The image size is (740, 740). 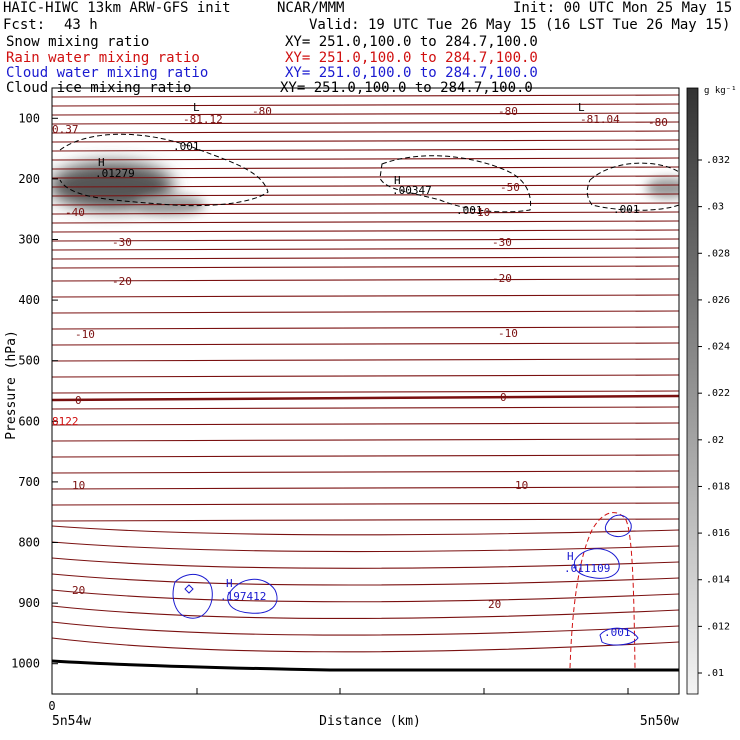 What do you see at coordinates (425, 594) in the screenshot?
I see `cloud-water-labels: H .197412 H .011109 .001` at bounding box center [425, 594].